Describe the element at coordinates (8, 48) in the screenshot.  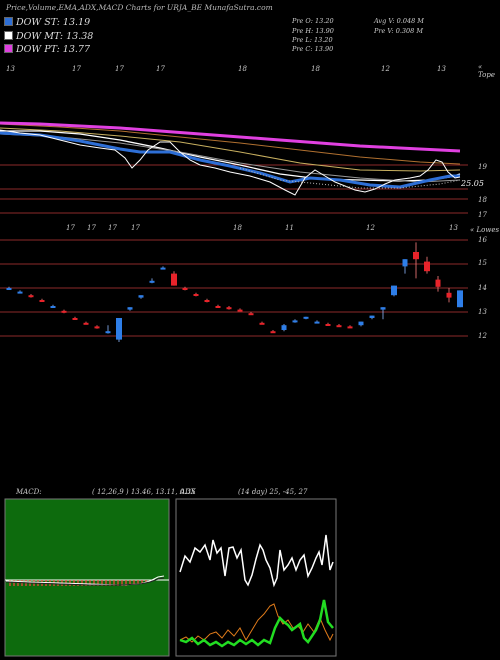
I see `legend-swatch-pt` at that location.